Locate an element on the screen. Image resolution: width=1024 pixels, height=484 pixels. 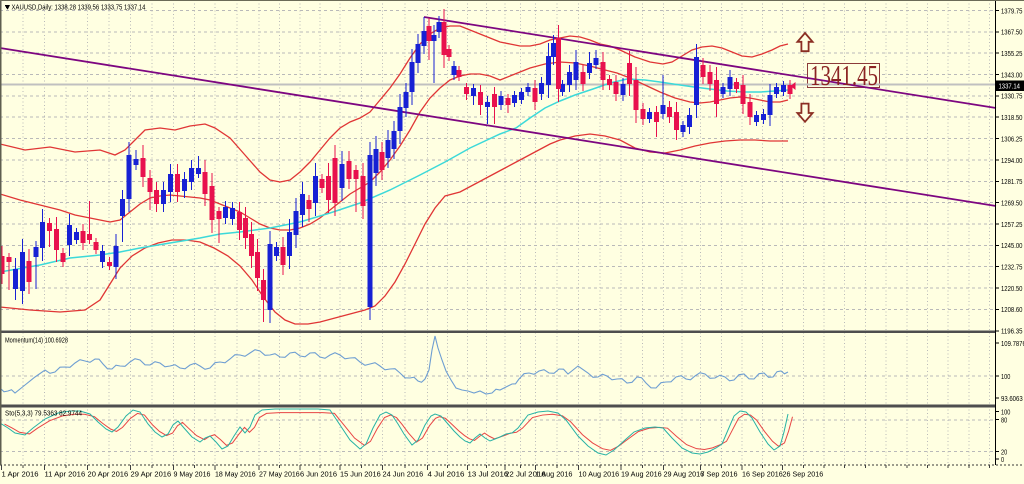
svg-text: 20 Apr 2016 is located at coordinates (108, 473).